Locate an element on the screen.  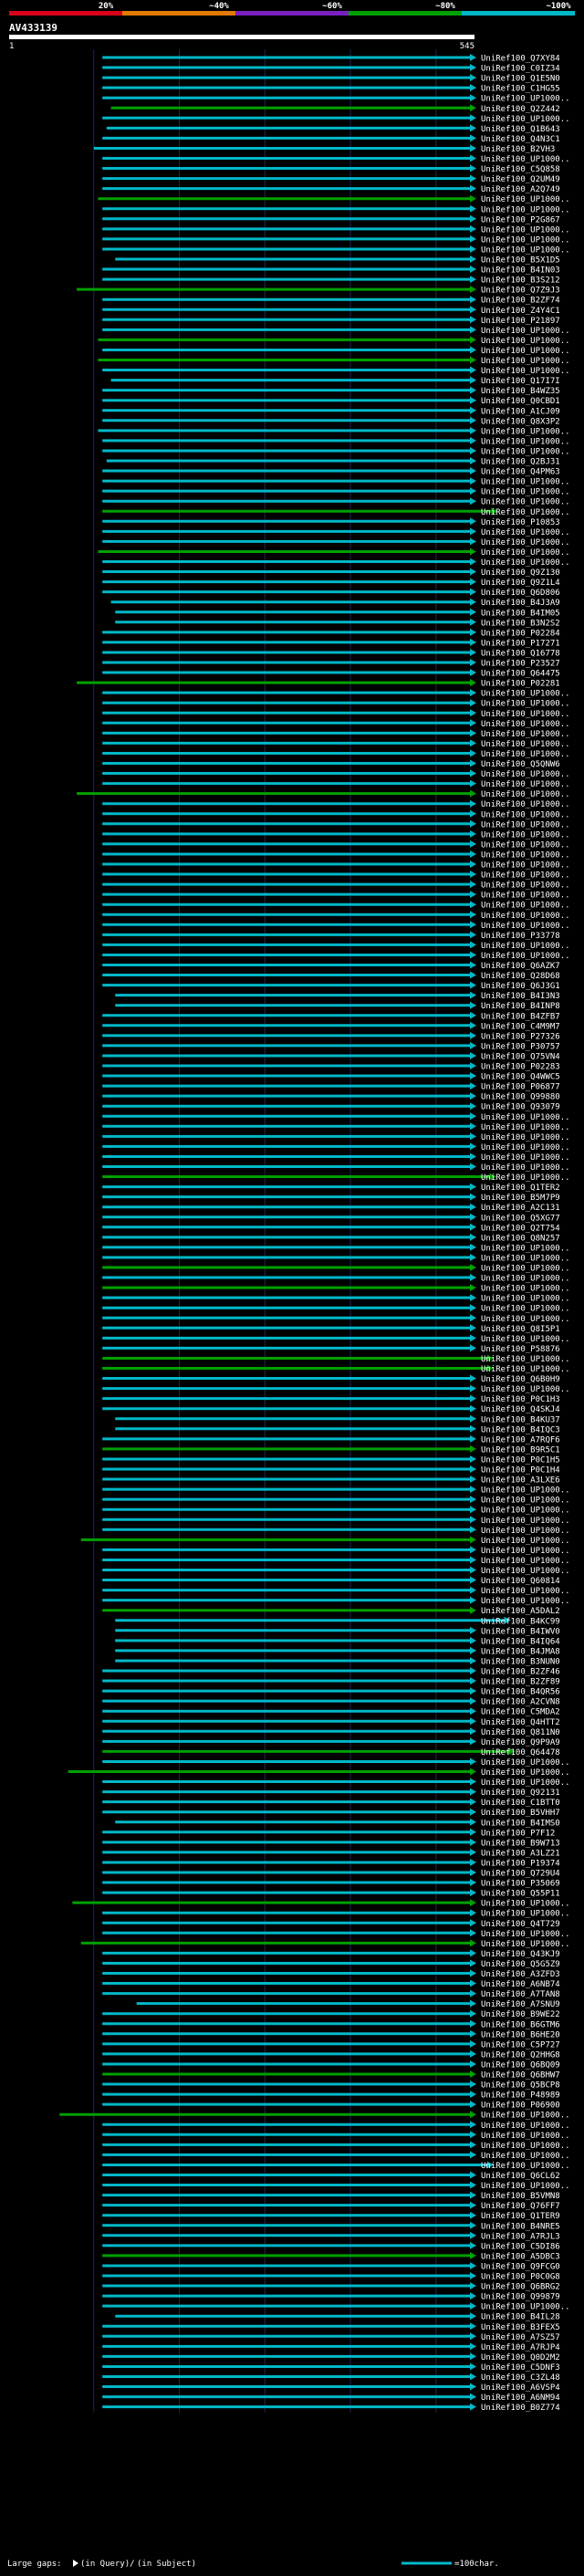
hit-label: UniRef100_Q5QNW6 is located at coordinates (520, 764).